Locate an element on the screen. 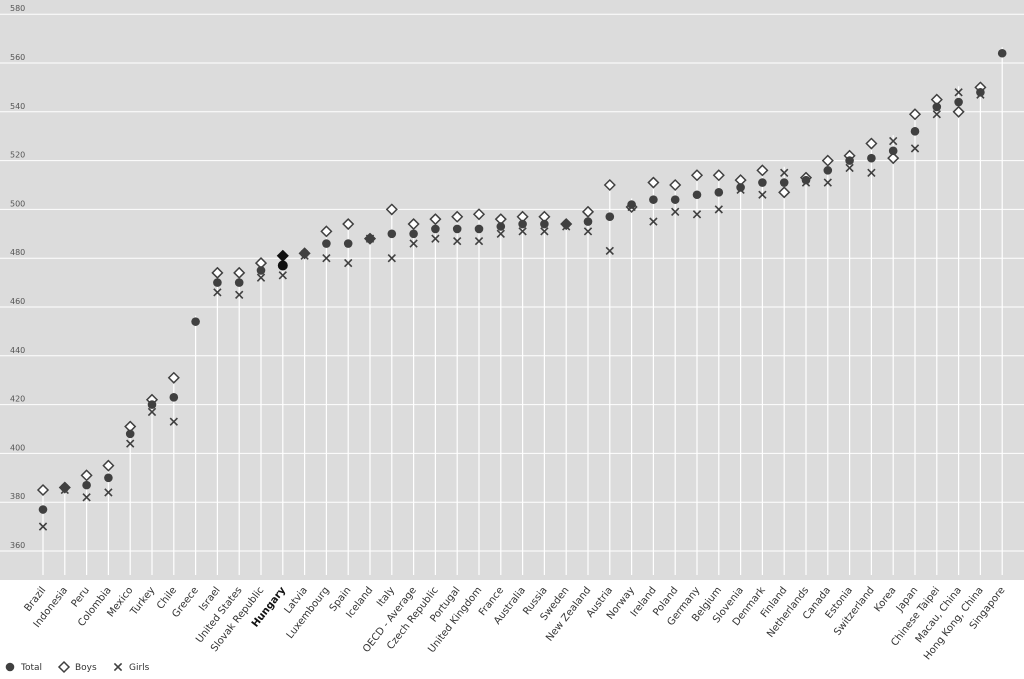 This screenshot has width=1024, height=679. point-girls-chinese-taipei is located at coordinates (936, 114).